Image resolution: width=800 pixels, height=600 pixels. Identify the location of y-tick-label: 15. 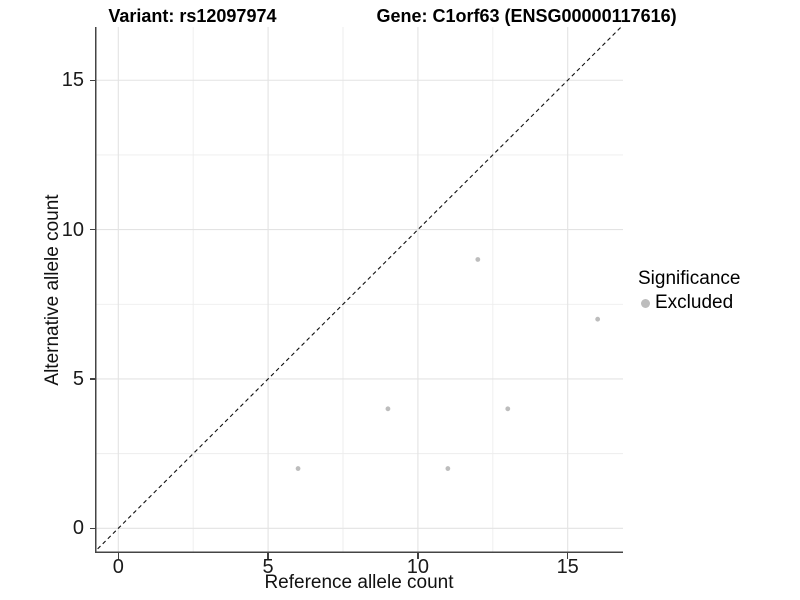
(72, 80).